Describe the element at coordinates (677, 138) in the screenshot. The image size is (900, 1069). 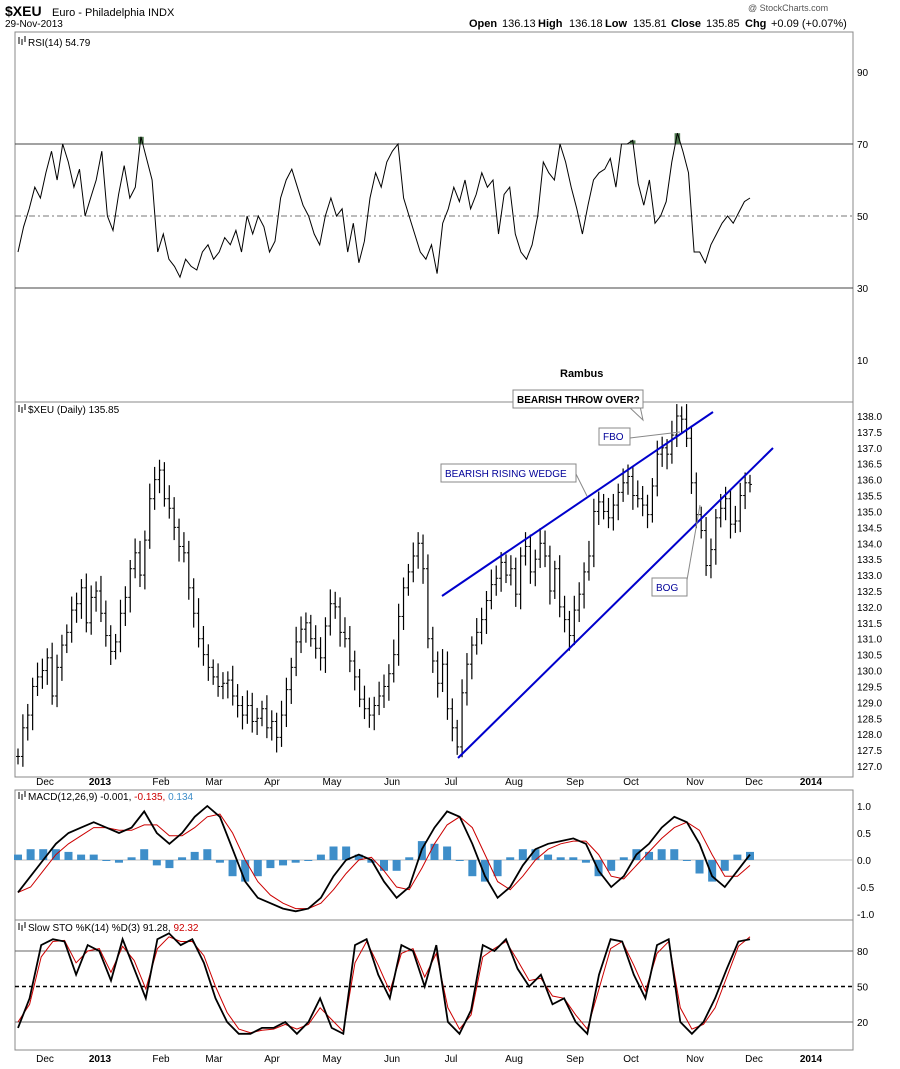
I see `rsi-overbought-fill` at that location.